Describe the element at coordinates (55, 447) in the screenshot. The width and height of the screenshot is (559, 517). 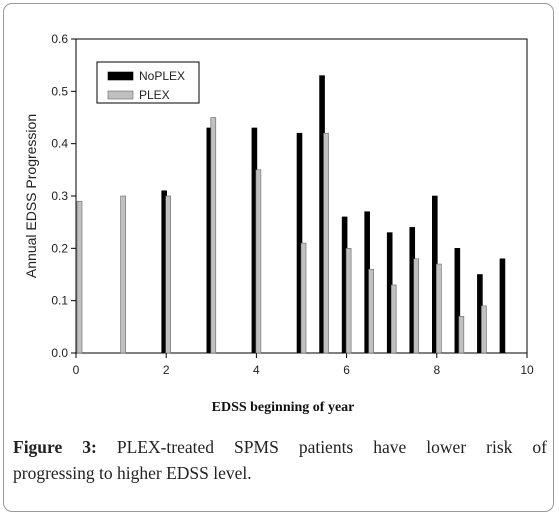
I see `caption-label: Figure 3:` at that location.